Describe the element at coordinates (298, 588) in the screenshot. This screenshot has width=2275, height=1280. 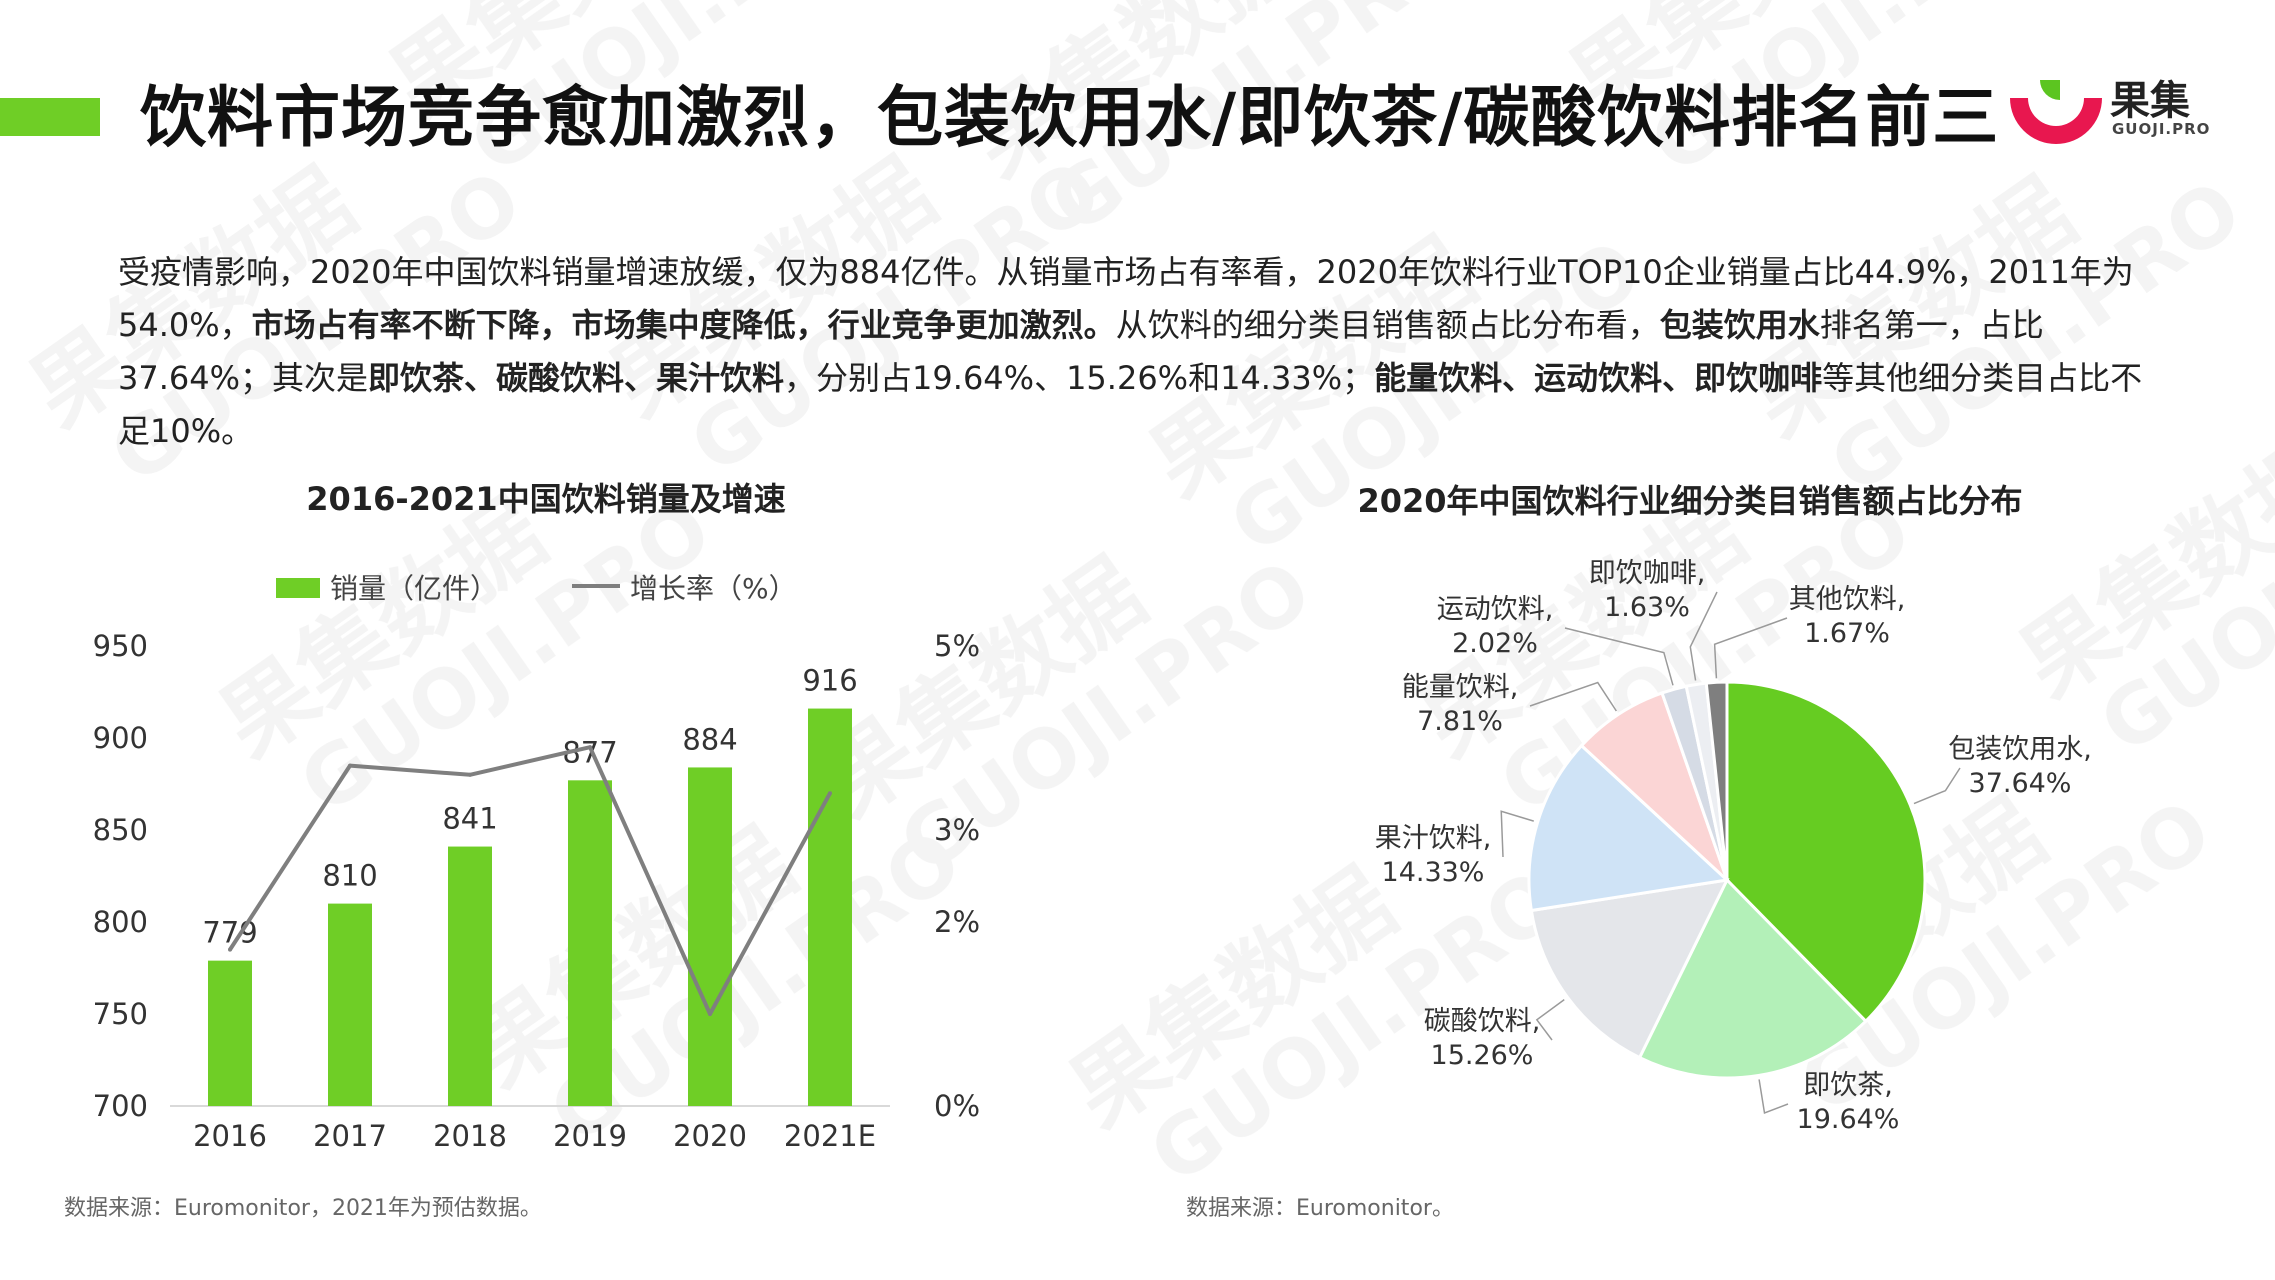
I see `legend-bar-swatch` at that location.